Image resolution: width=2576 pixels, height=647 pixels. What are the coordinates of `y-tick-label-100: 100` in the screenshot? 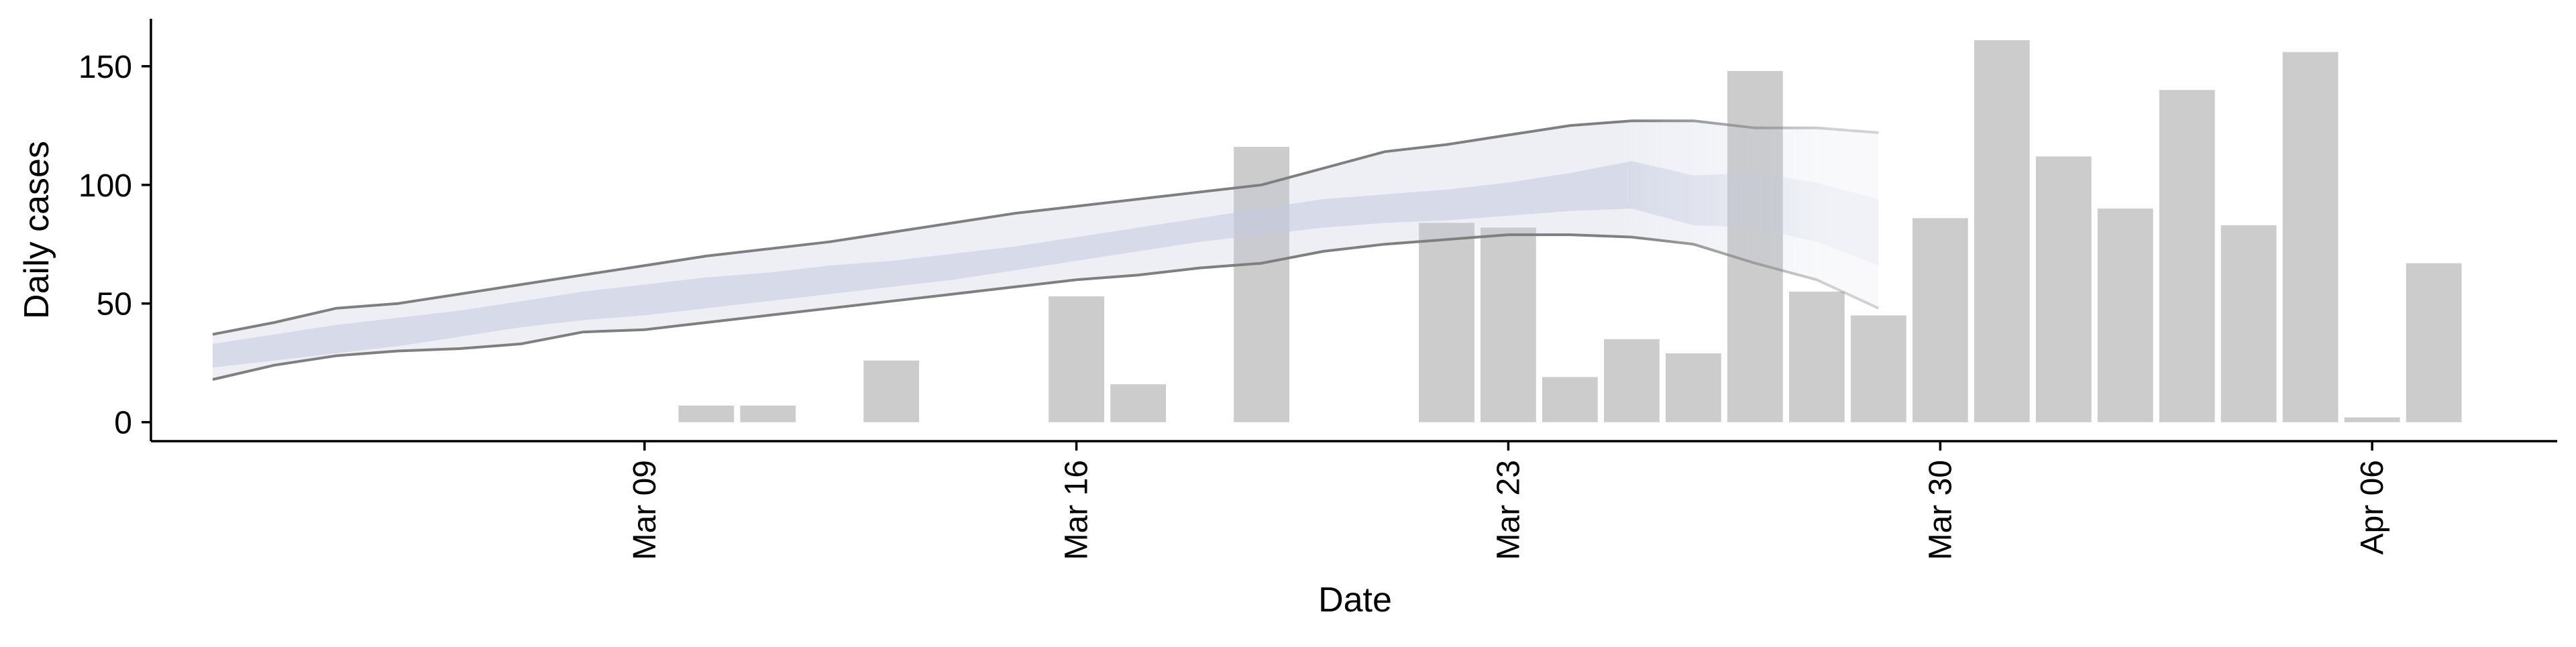 It's located at (105, 186).